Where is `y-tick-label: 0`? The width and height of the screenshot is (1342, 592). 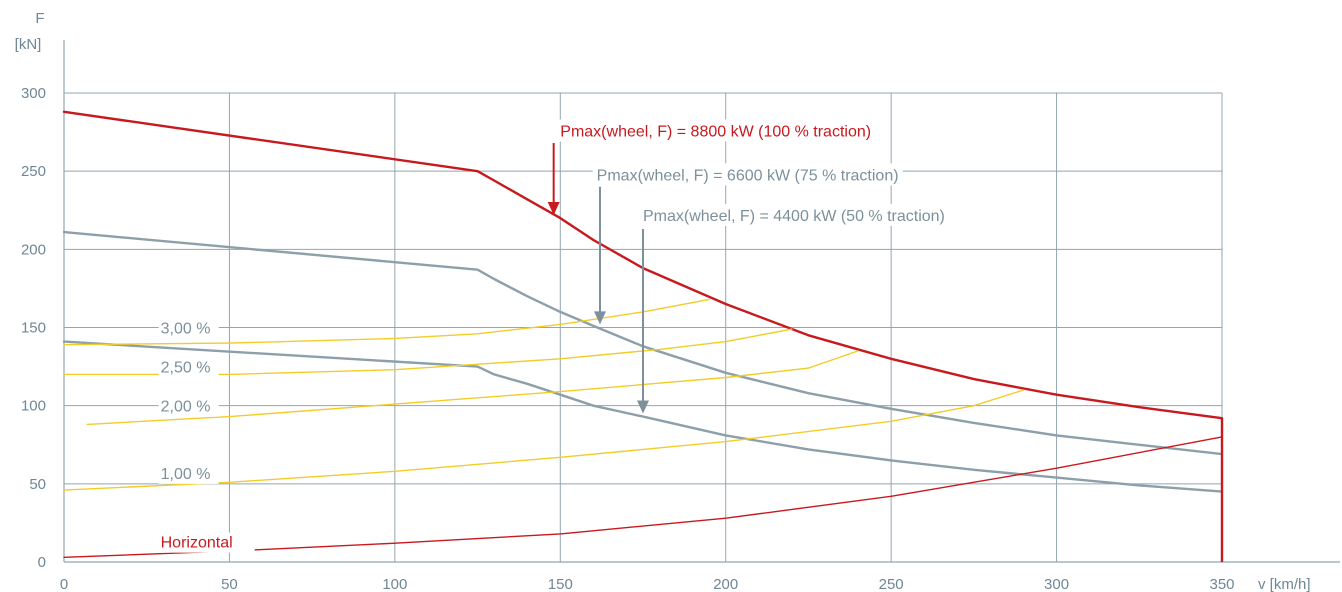 y-tick-label: 0 is located at coordinates (42, 562).